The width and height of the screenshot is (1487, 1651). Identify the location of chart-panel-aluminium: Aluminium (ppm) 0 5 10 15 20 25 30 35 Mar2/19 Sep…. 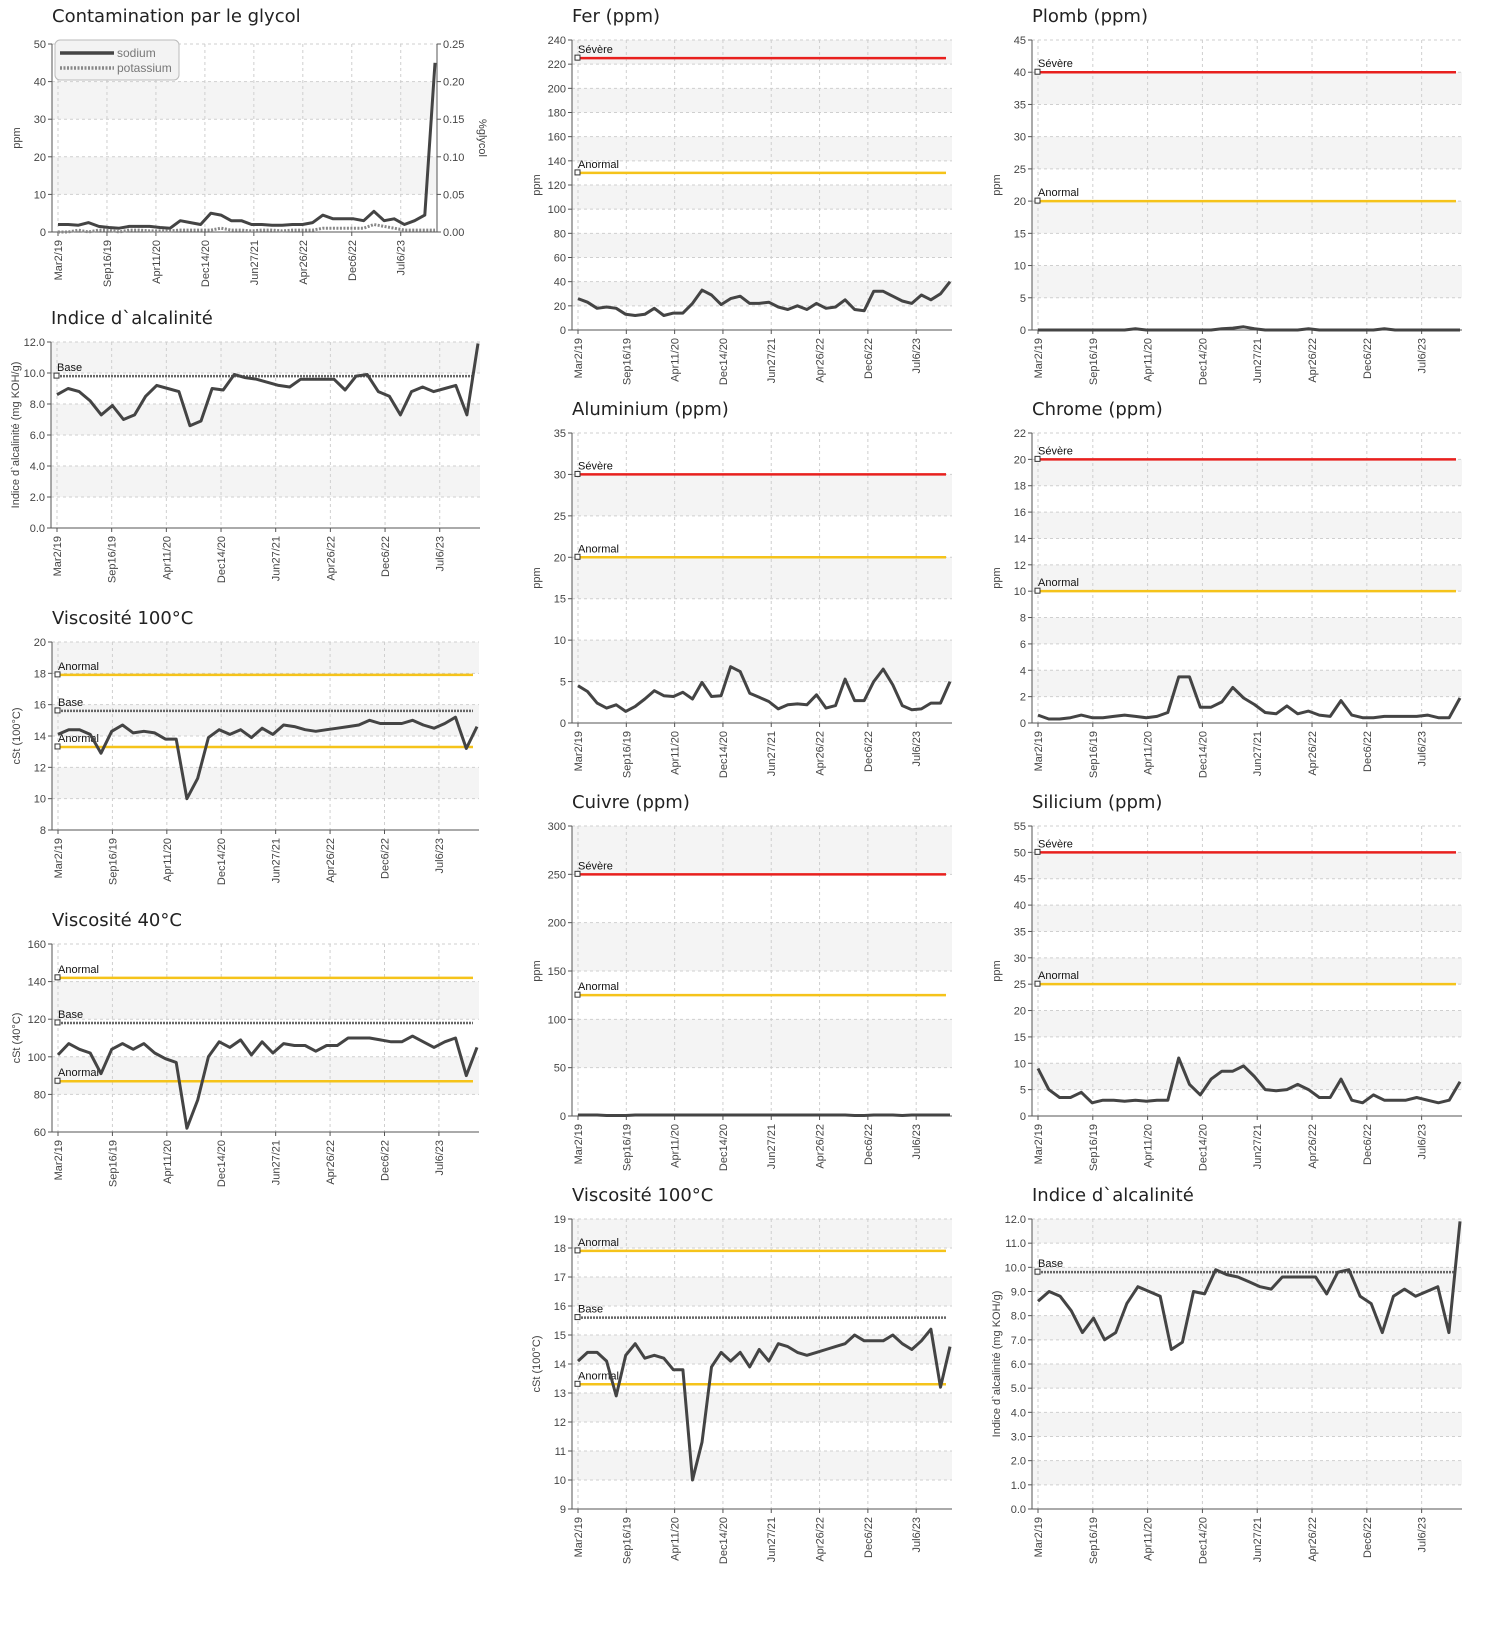
(761, 596).